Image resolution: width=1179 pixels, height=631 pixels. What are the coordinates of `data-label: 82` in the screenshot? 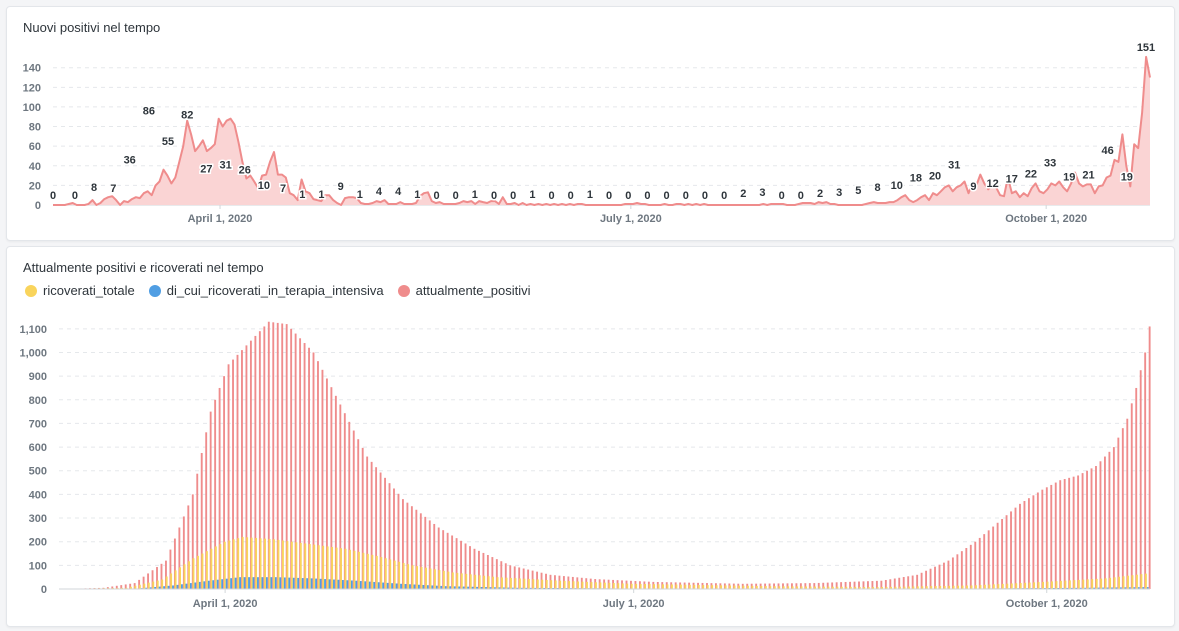 It's located at (187, 116).